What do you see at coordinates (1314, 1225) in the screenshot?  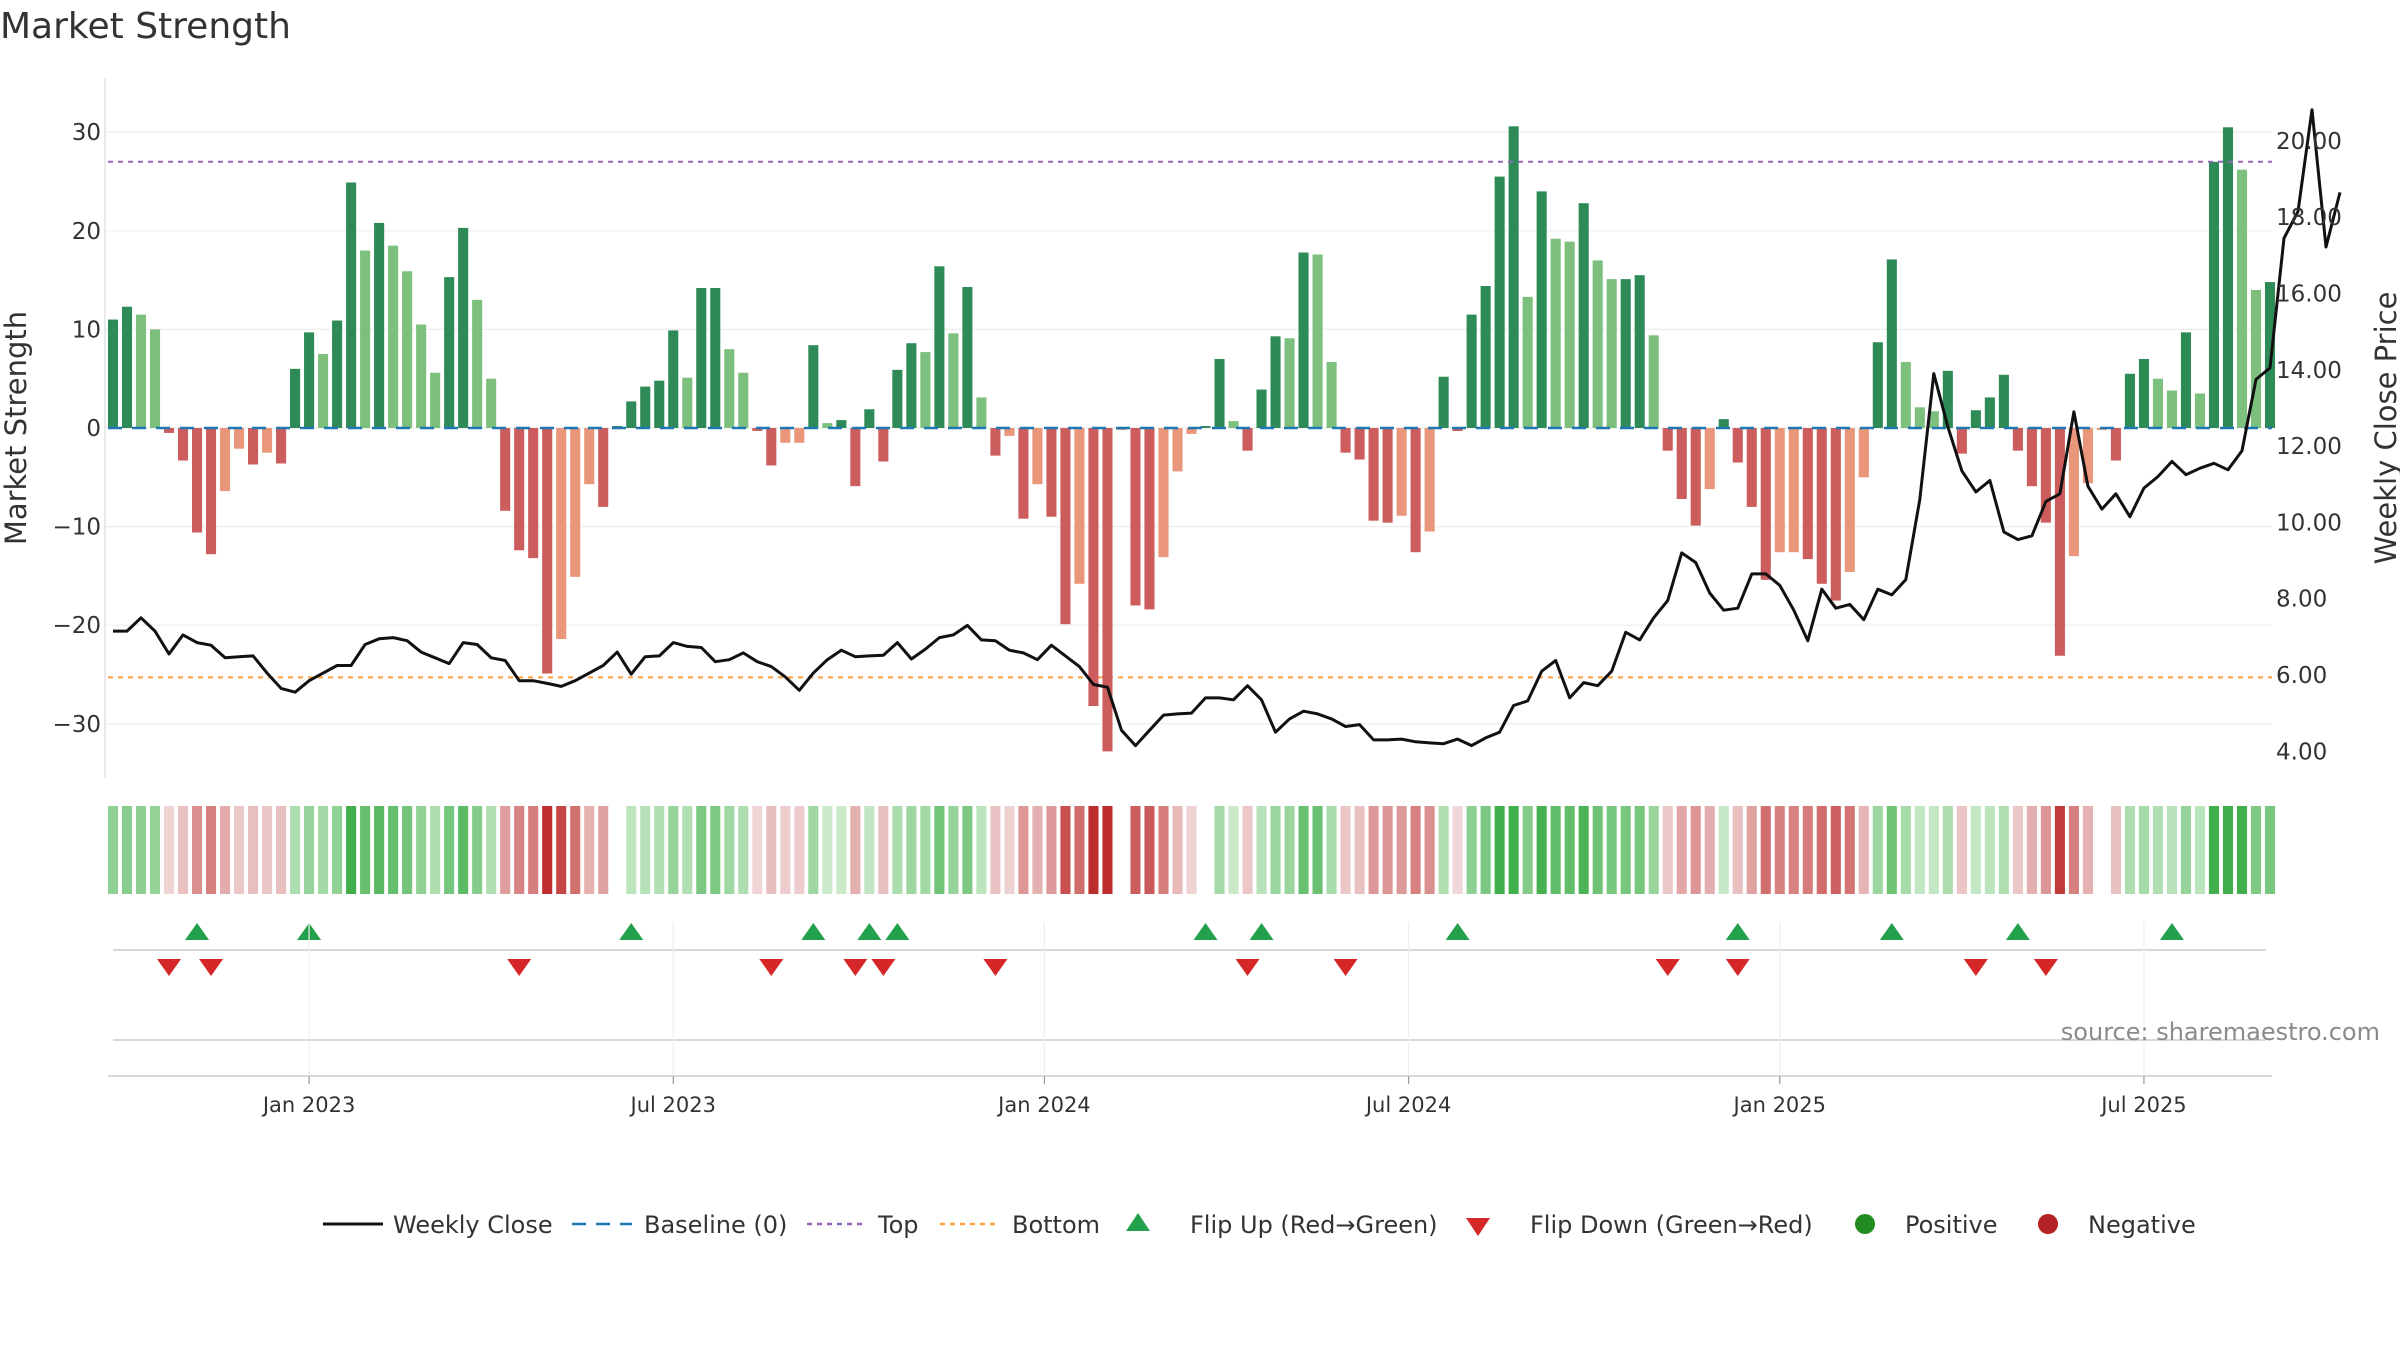 I see `legend-flip-up-label: Flip Up (Red→Green)` at bounding box center [1314, 1225].